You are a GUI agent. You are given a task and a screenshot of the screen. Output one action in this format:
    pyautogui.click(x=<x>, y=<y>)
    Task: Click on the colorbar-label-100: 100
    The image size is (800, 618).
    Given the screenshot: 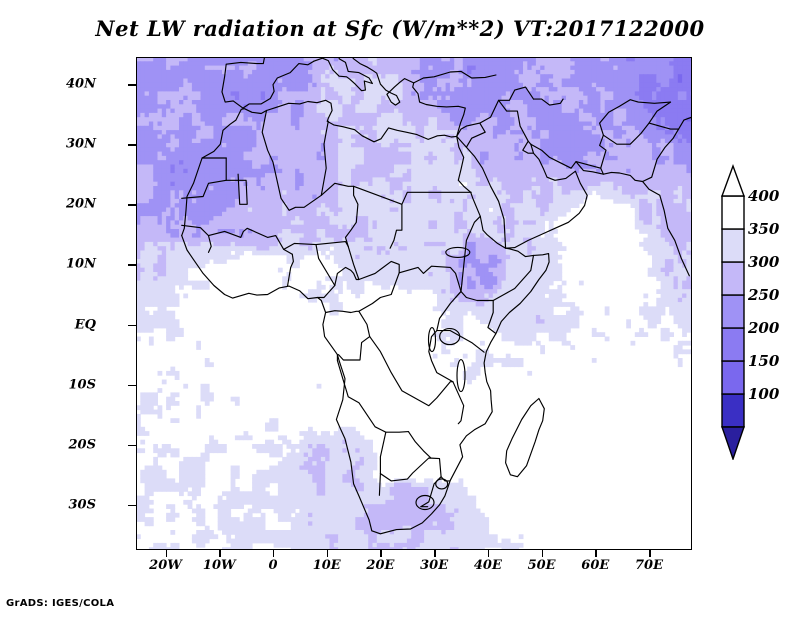 What is the action you would take?
    pyautogui.click(x=764, y=394)
    